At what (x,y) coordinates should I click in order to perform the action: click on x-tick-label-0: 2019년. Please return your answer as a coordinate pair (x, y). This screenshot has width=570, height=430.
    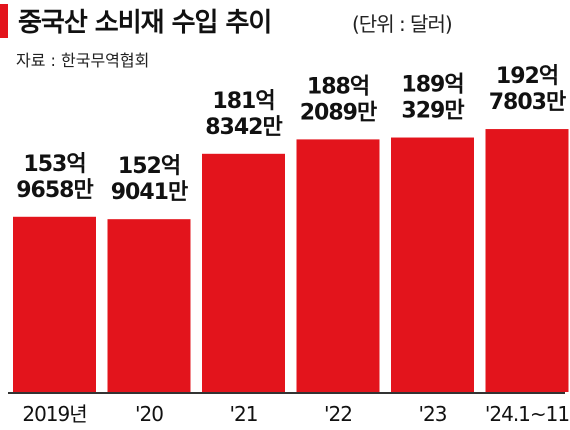
    Looking at the image, I should click on (54, 414).